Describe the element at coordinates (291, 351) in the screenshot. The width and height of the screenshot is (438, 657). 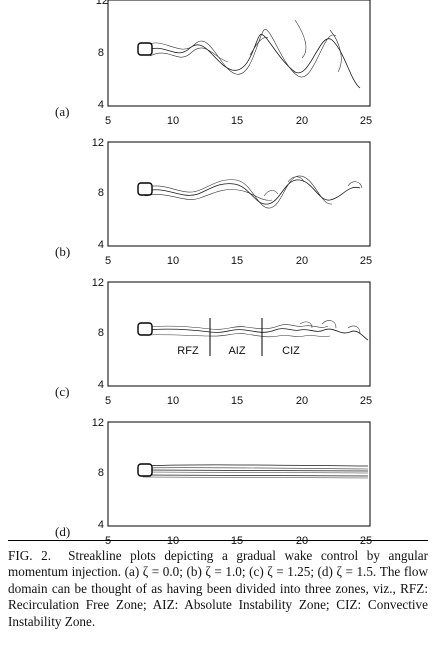
I see `zone-label-ciz: CIZ` at that location.